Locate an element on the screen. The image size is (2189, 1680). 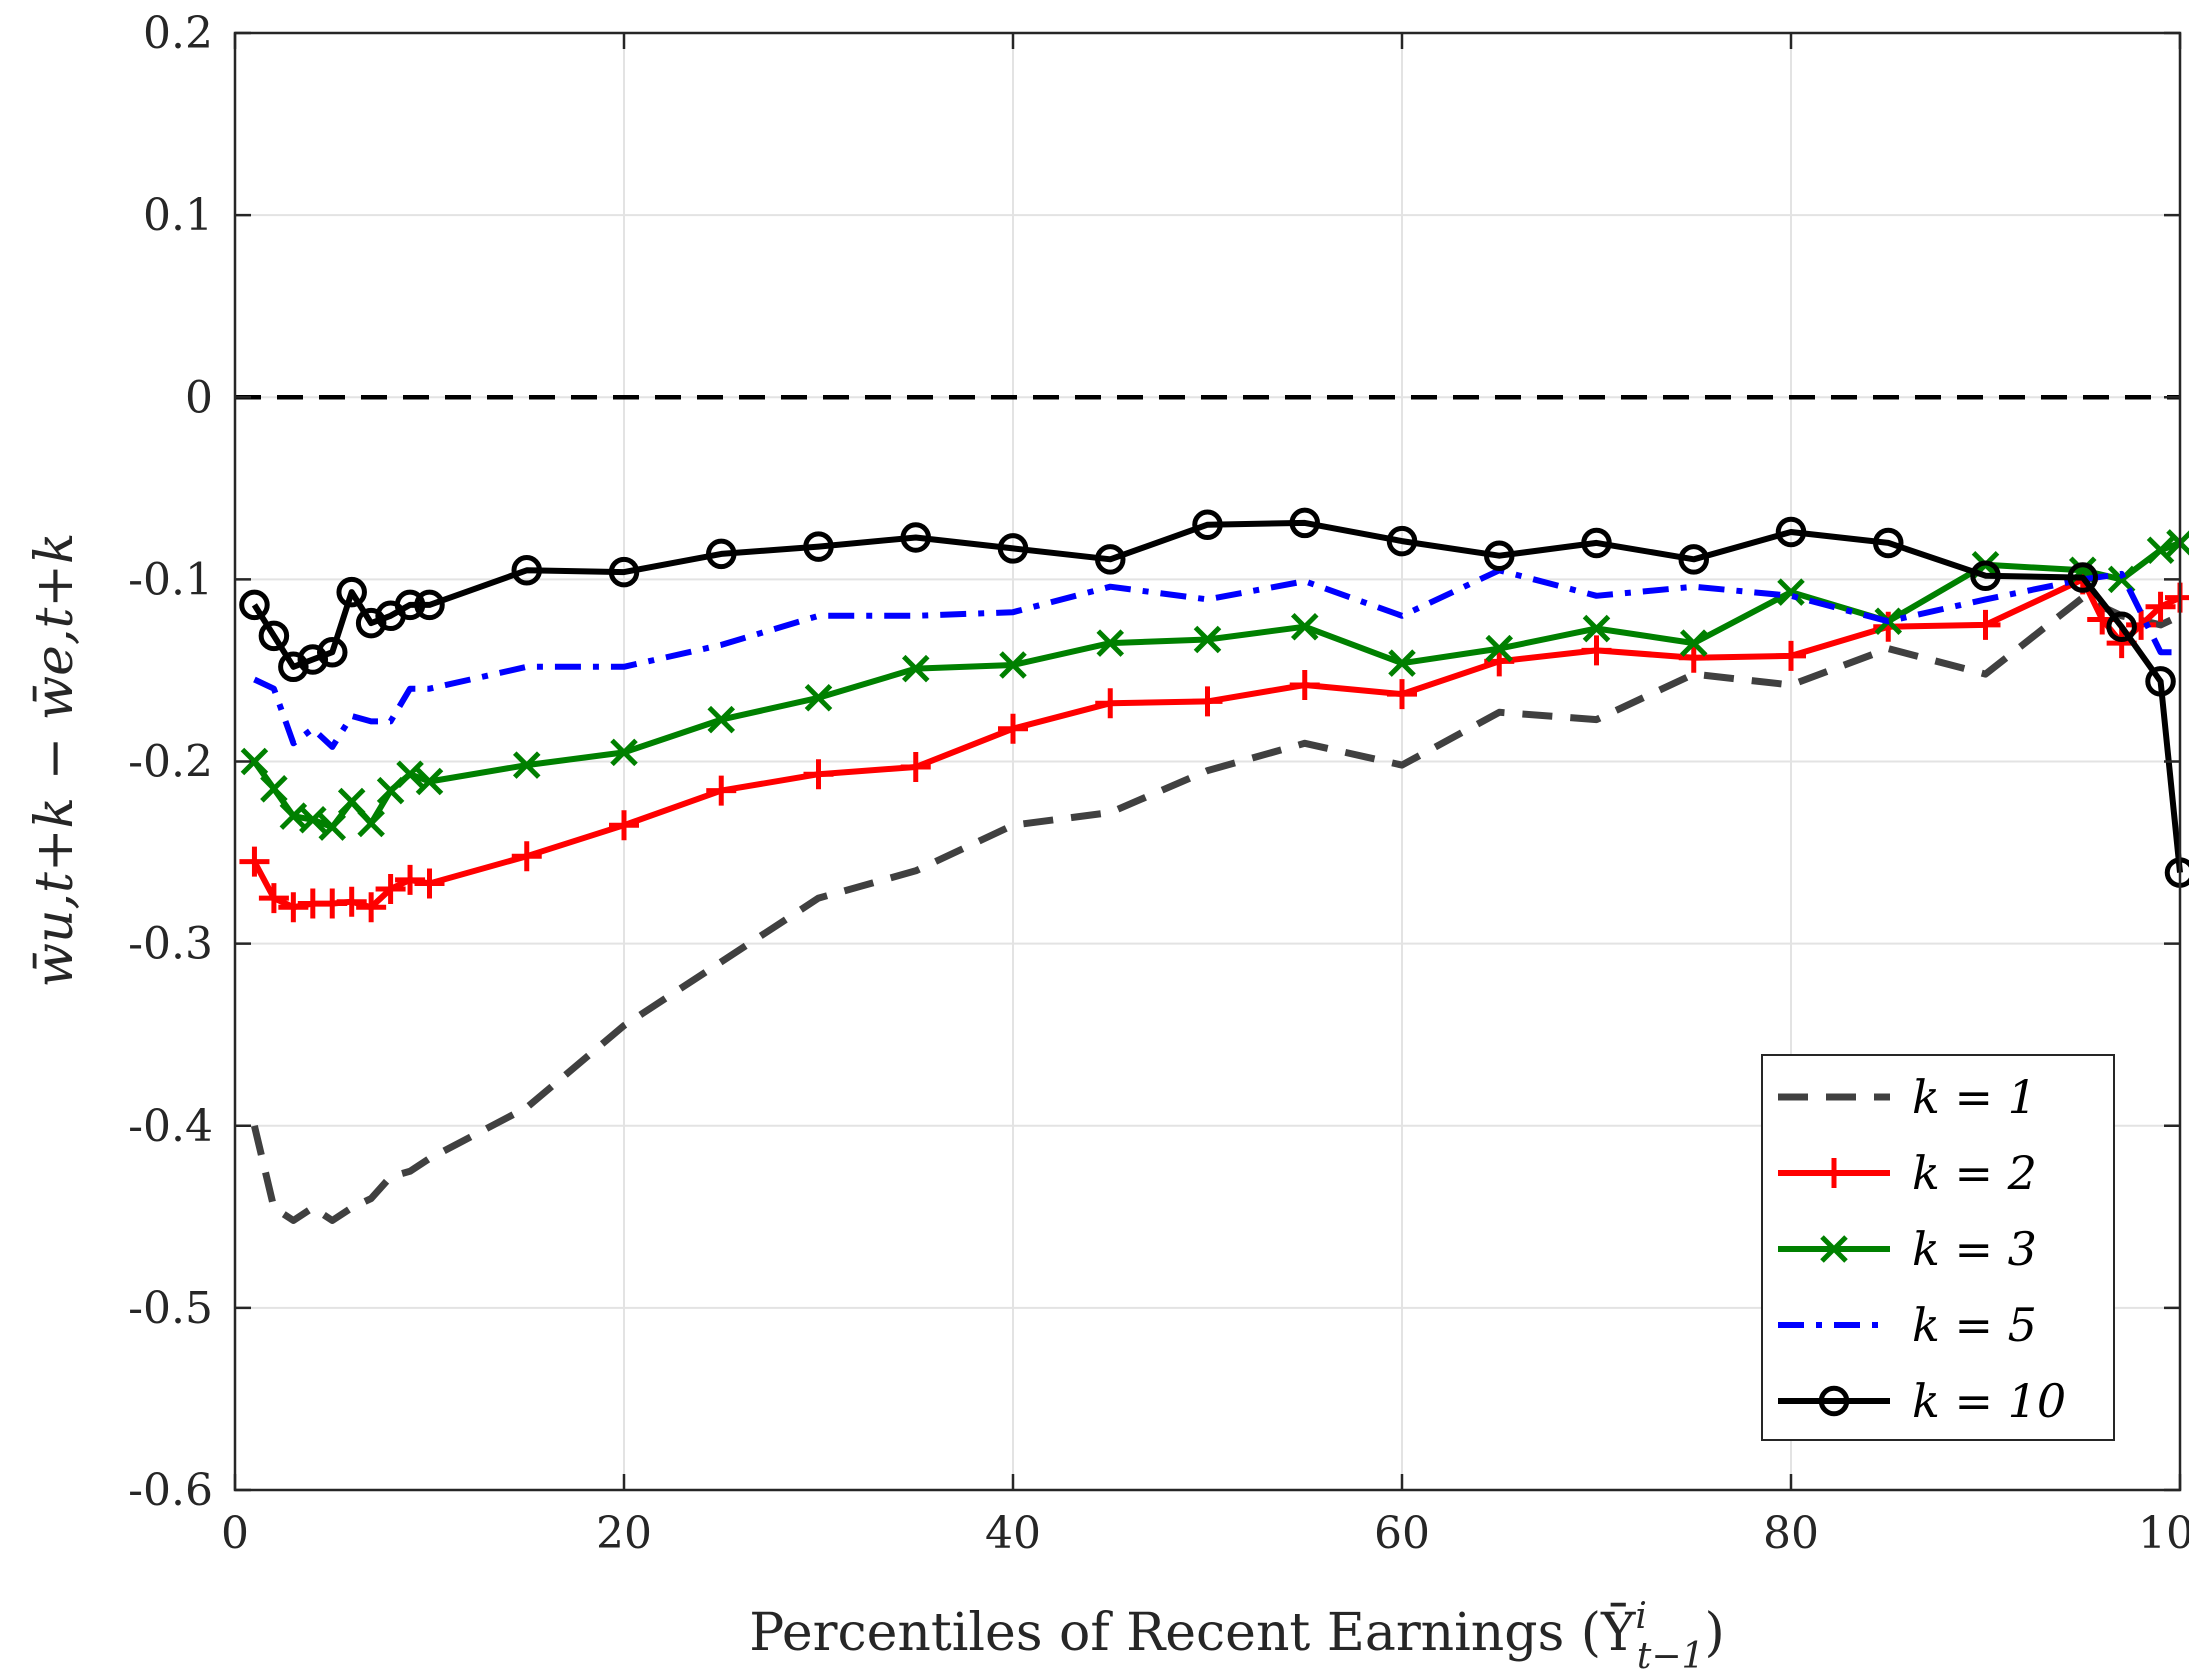
legend: k = 1 k = 2 k = 3 k = 5 k = 10 is located at coordinates (1938, 1247).